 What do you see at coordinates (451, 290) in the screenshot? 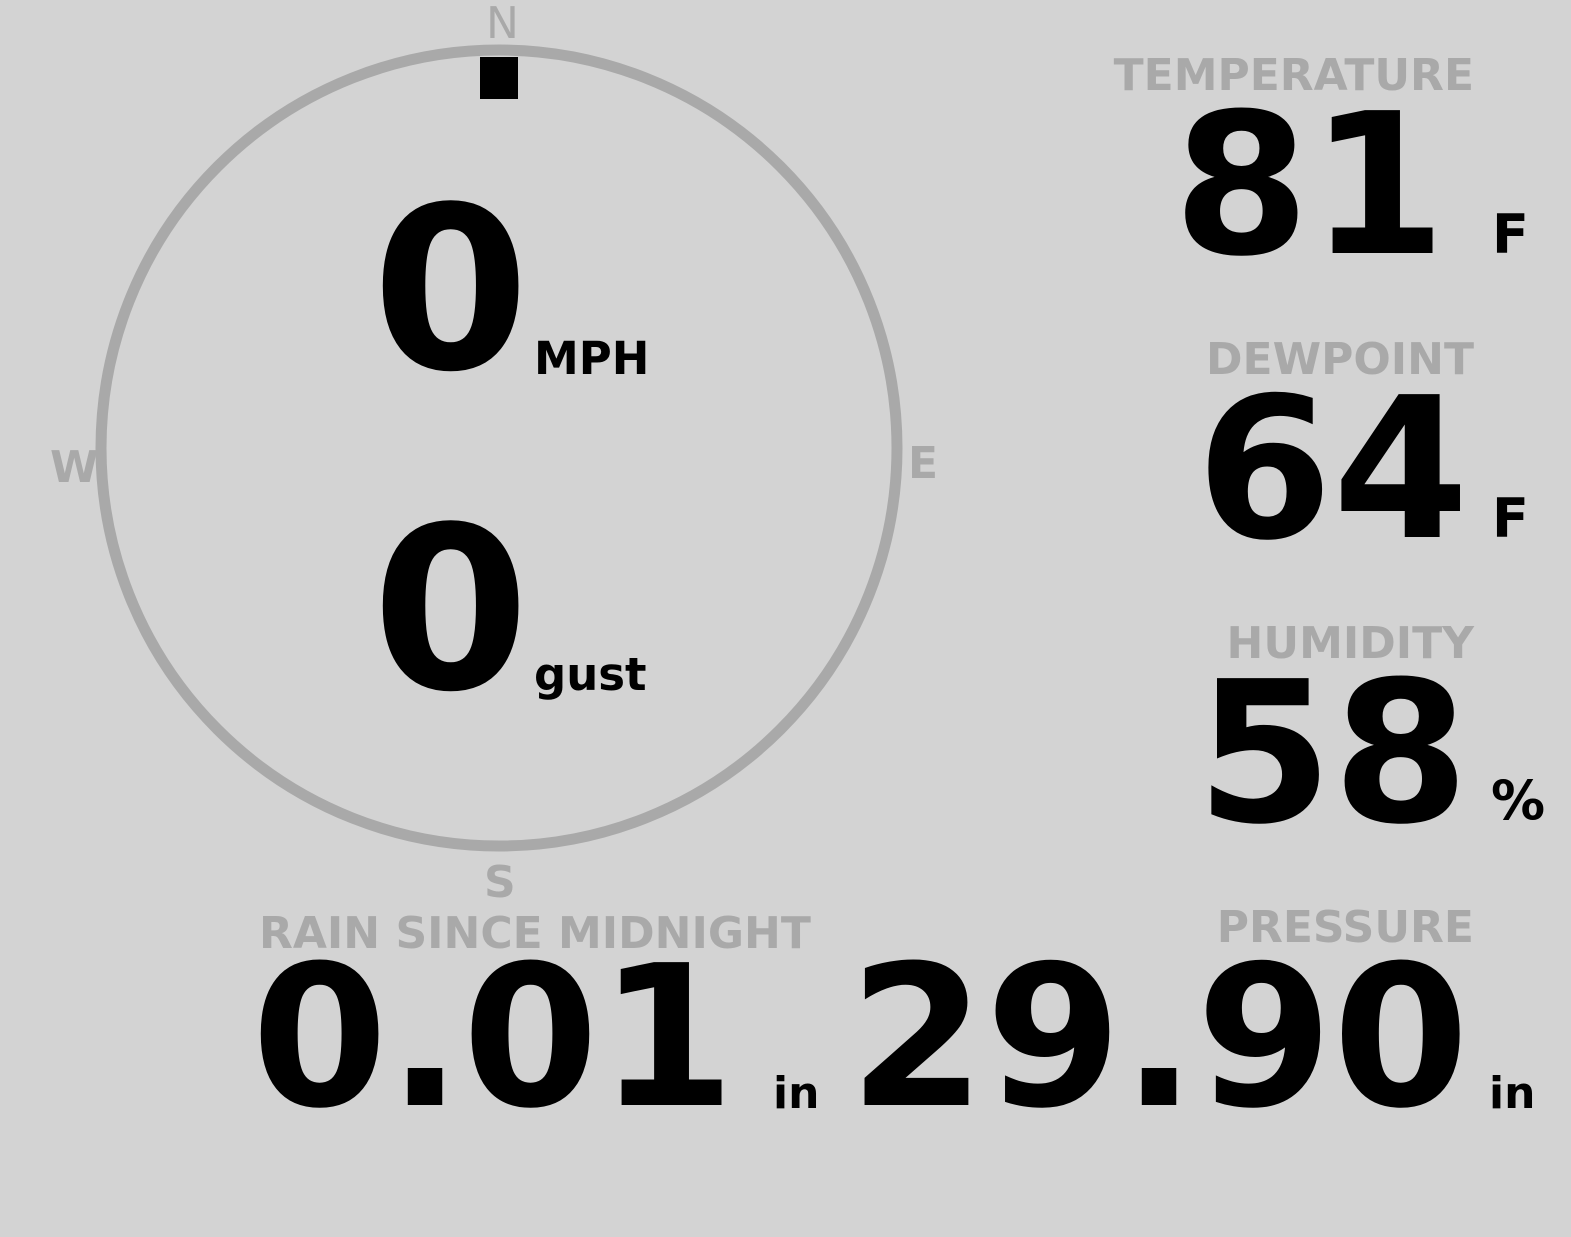
I see `wind-speed-value: 0` at bounding box center [451, 290].